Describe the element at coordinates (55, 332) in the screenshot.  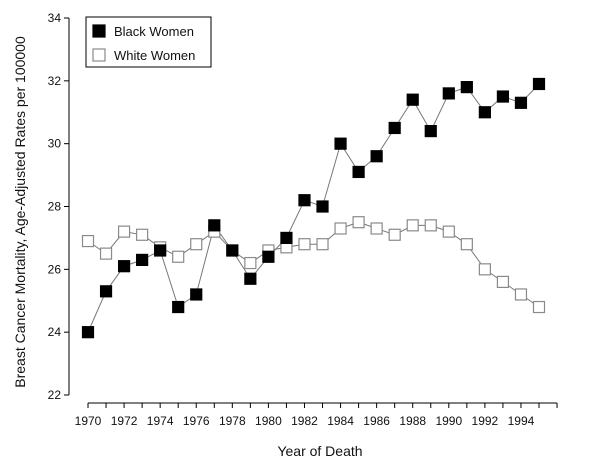
I see `y-tick-label: 24` at that location.